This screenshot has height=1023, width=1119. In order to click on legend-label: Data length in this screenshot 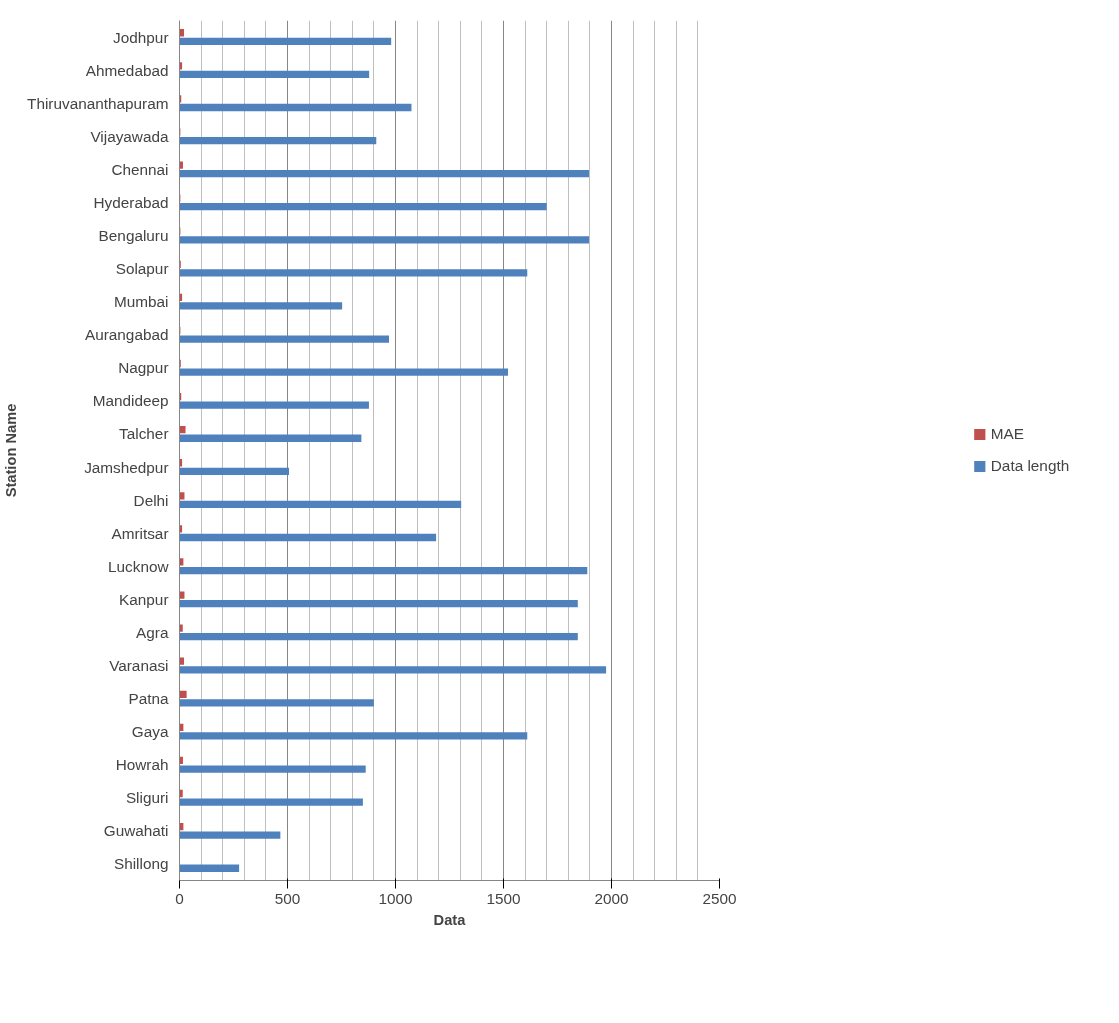, I will do `click(1030, 466)`.